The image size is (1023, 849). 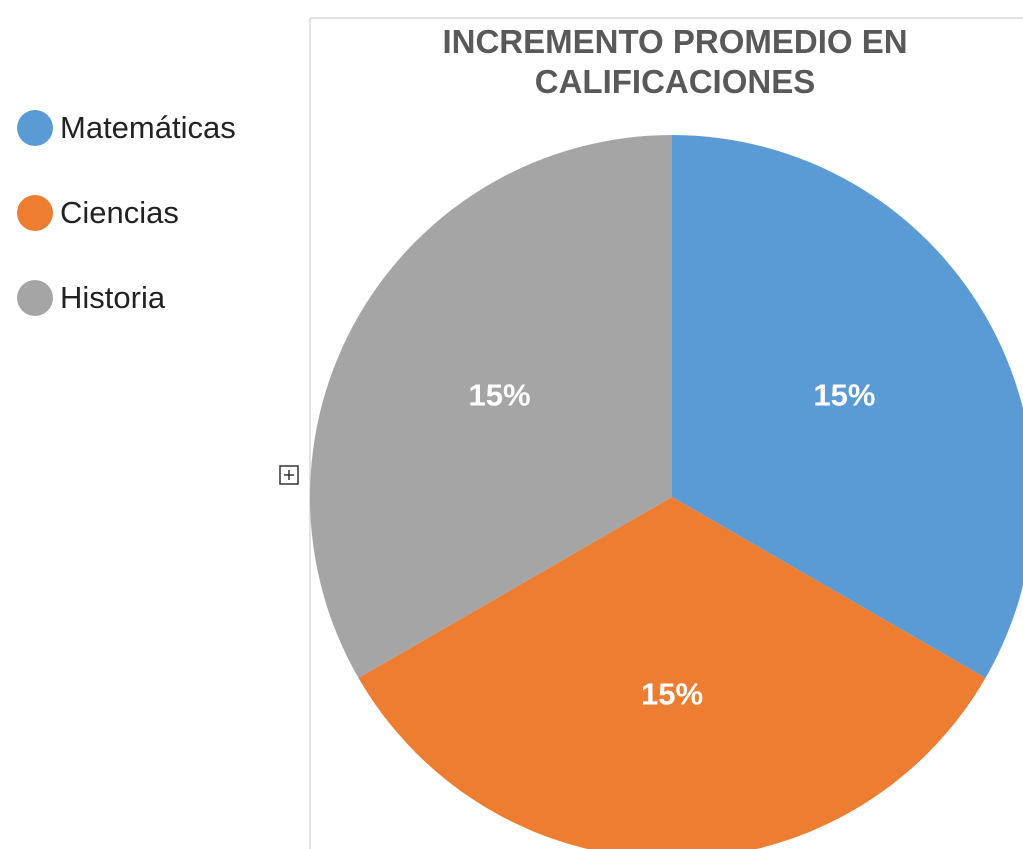 I want to click on legend-label: Ciencias, so click(x=119, y=212).